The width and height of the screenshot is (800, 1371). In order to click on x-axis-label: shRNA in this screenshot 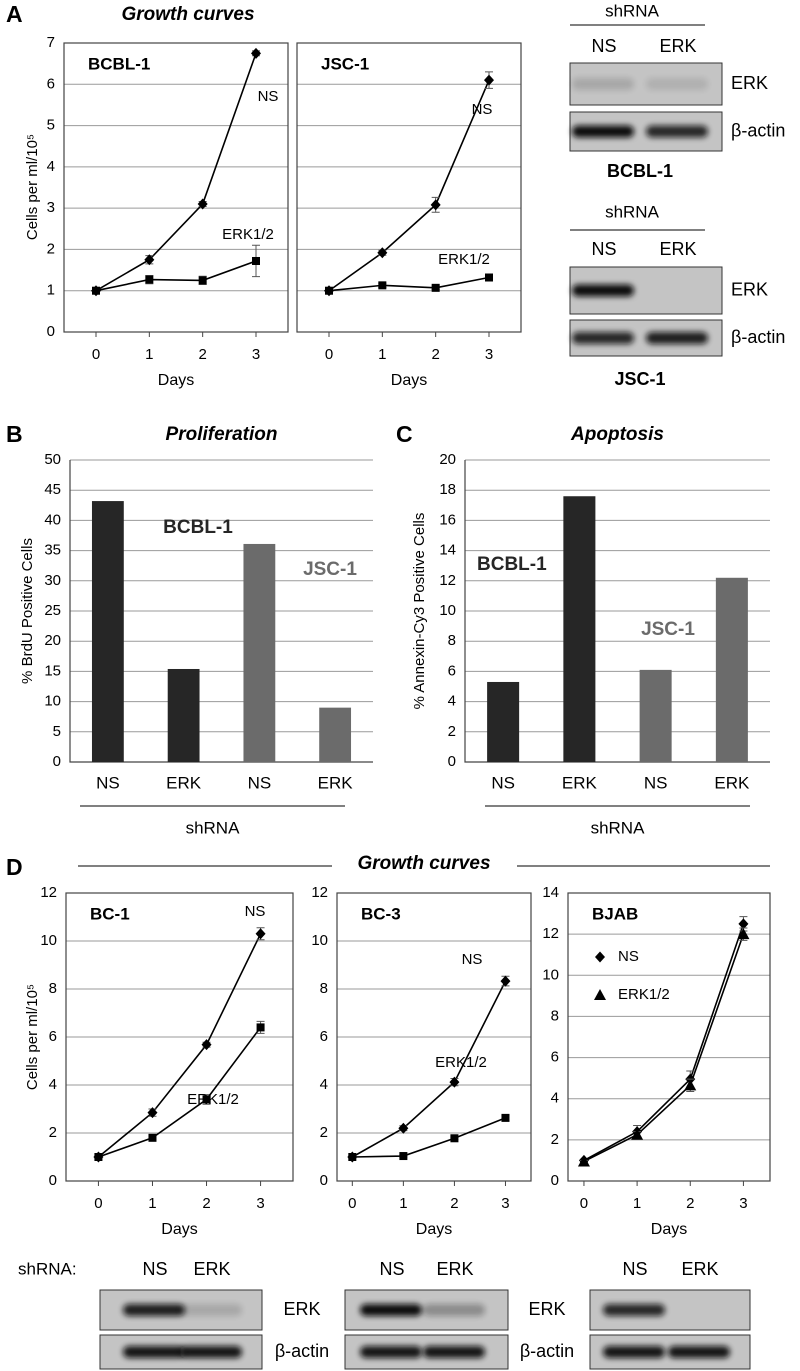, I will do `click(213, 827)`.